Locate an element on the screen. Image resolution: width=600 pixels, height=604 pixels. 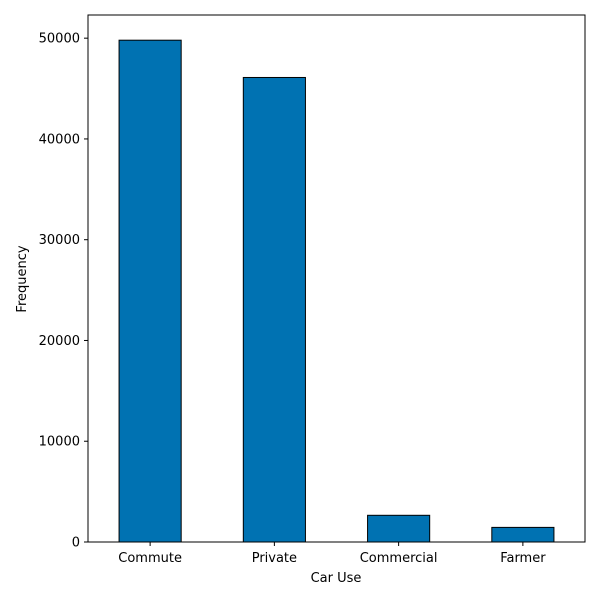
x-tick-label: Farmer is located at coordinates (523, 558).